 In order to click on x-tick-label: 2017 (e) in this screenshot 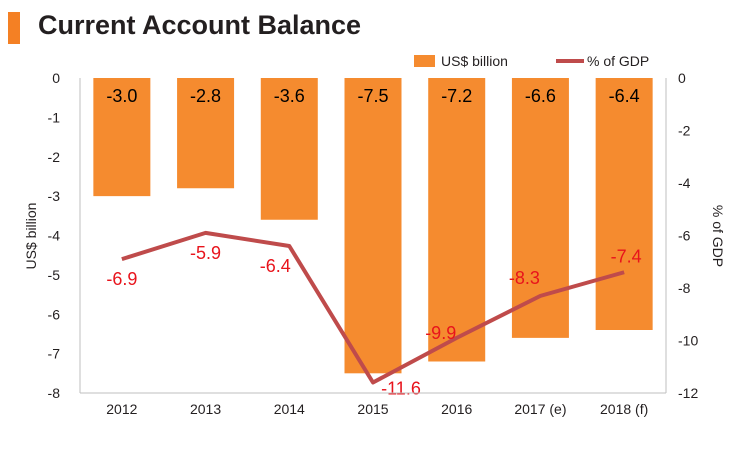, I will do `click(540, 409)`.